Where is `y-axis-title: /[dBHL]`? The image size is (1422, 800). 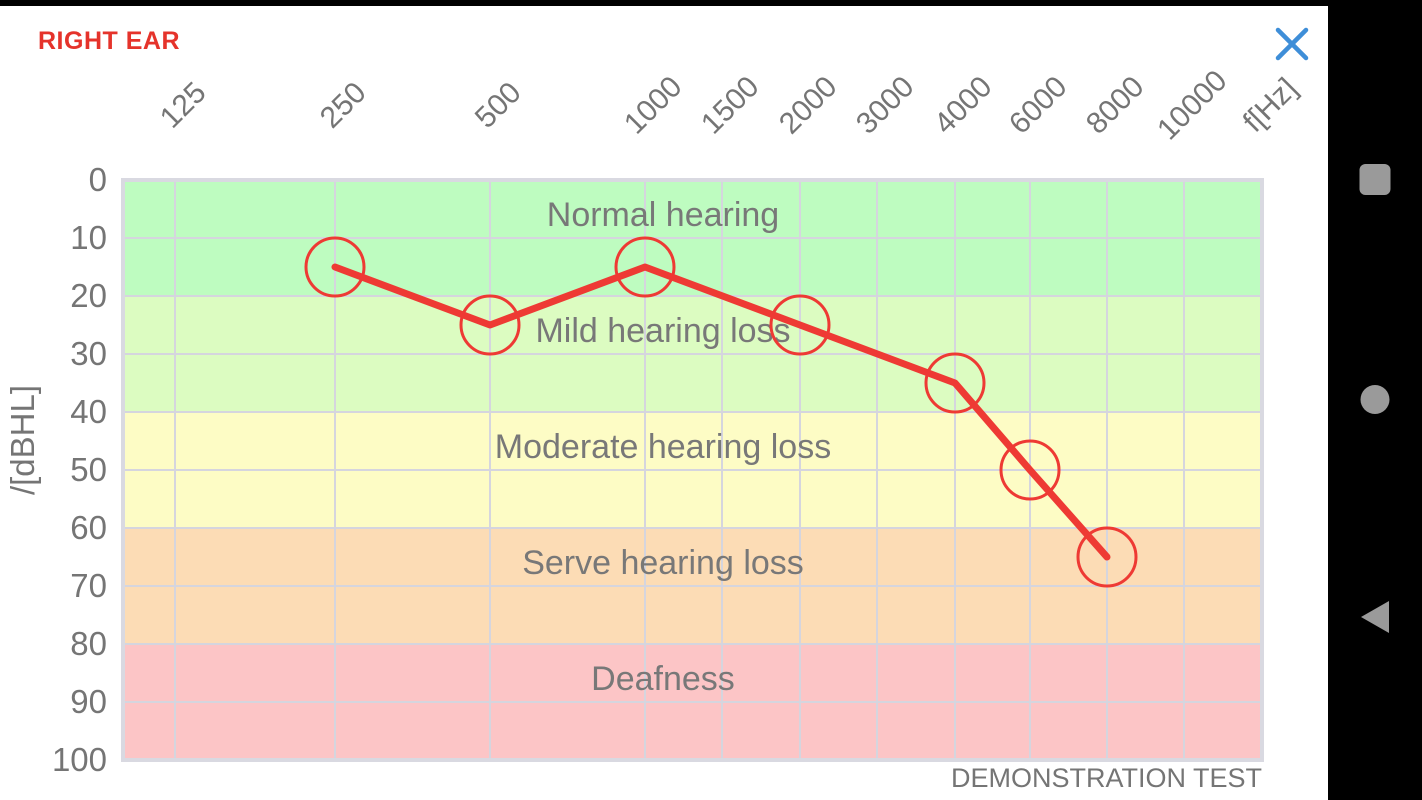 y-axis-title: /[dBHL] is located at coordinates (22, 440).